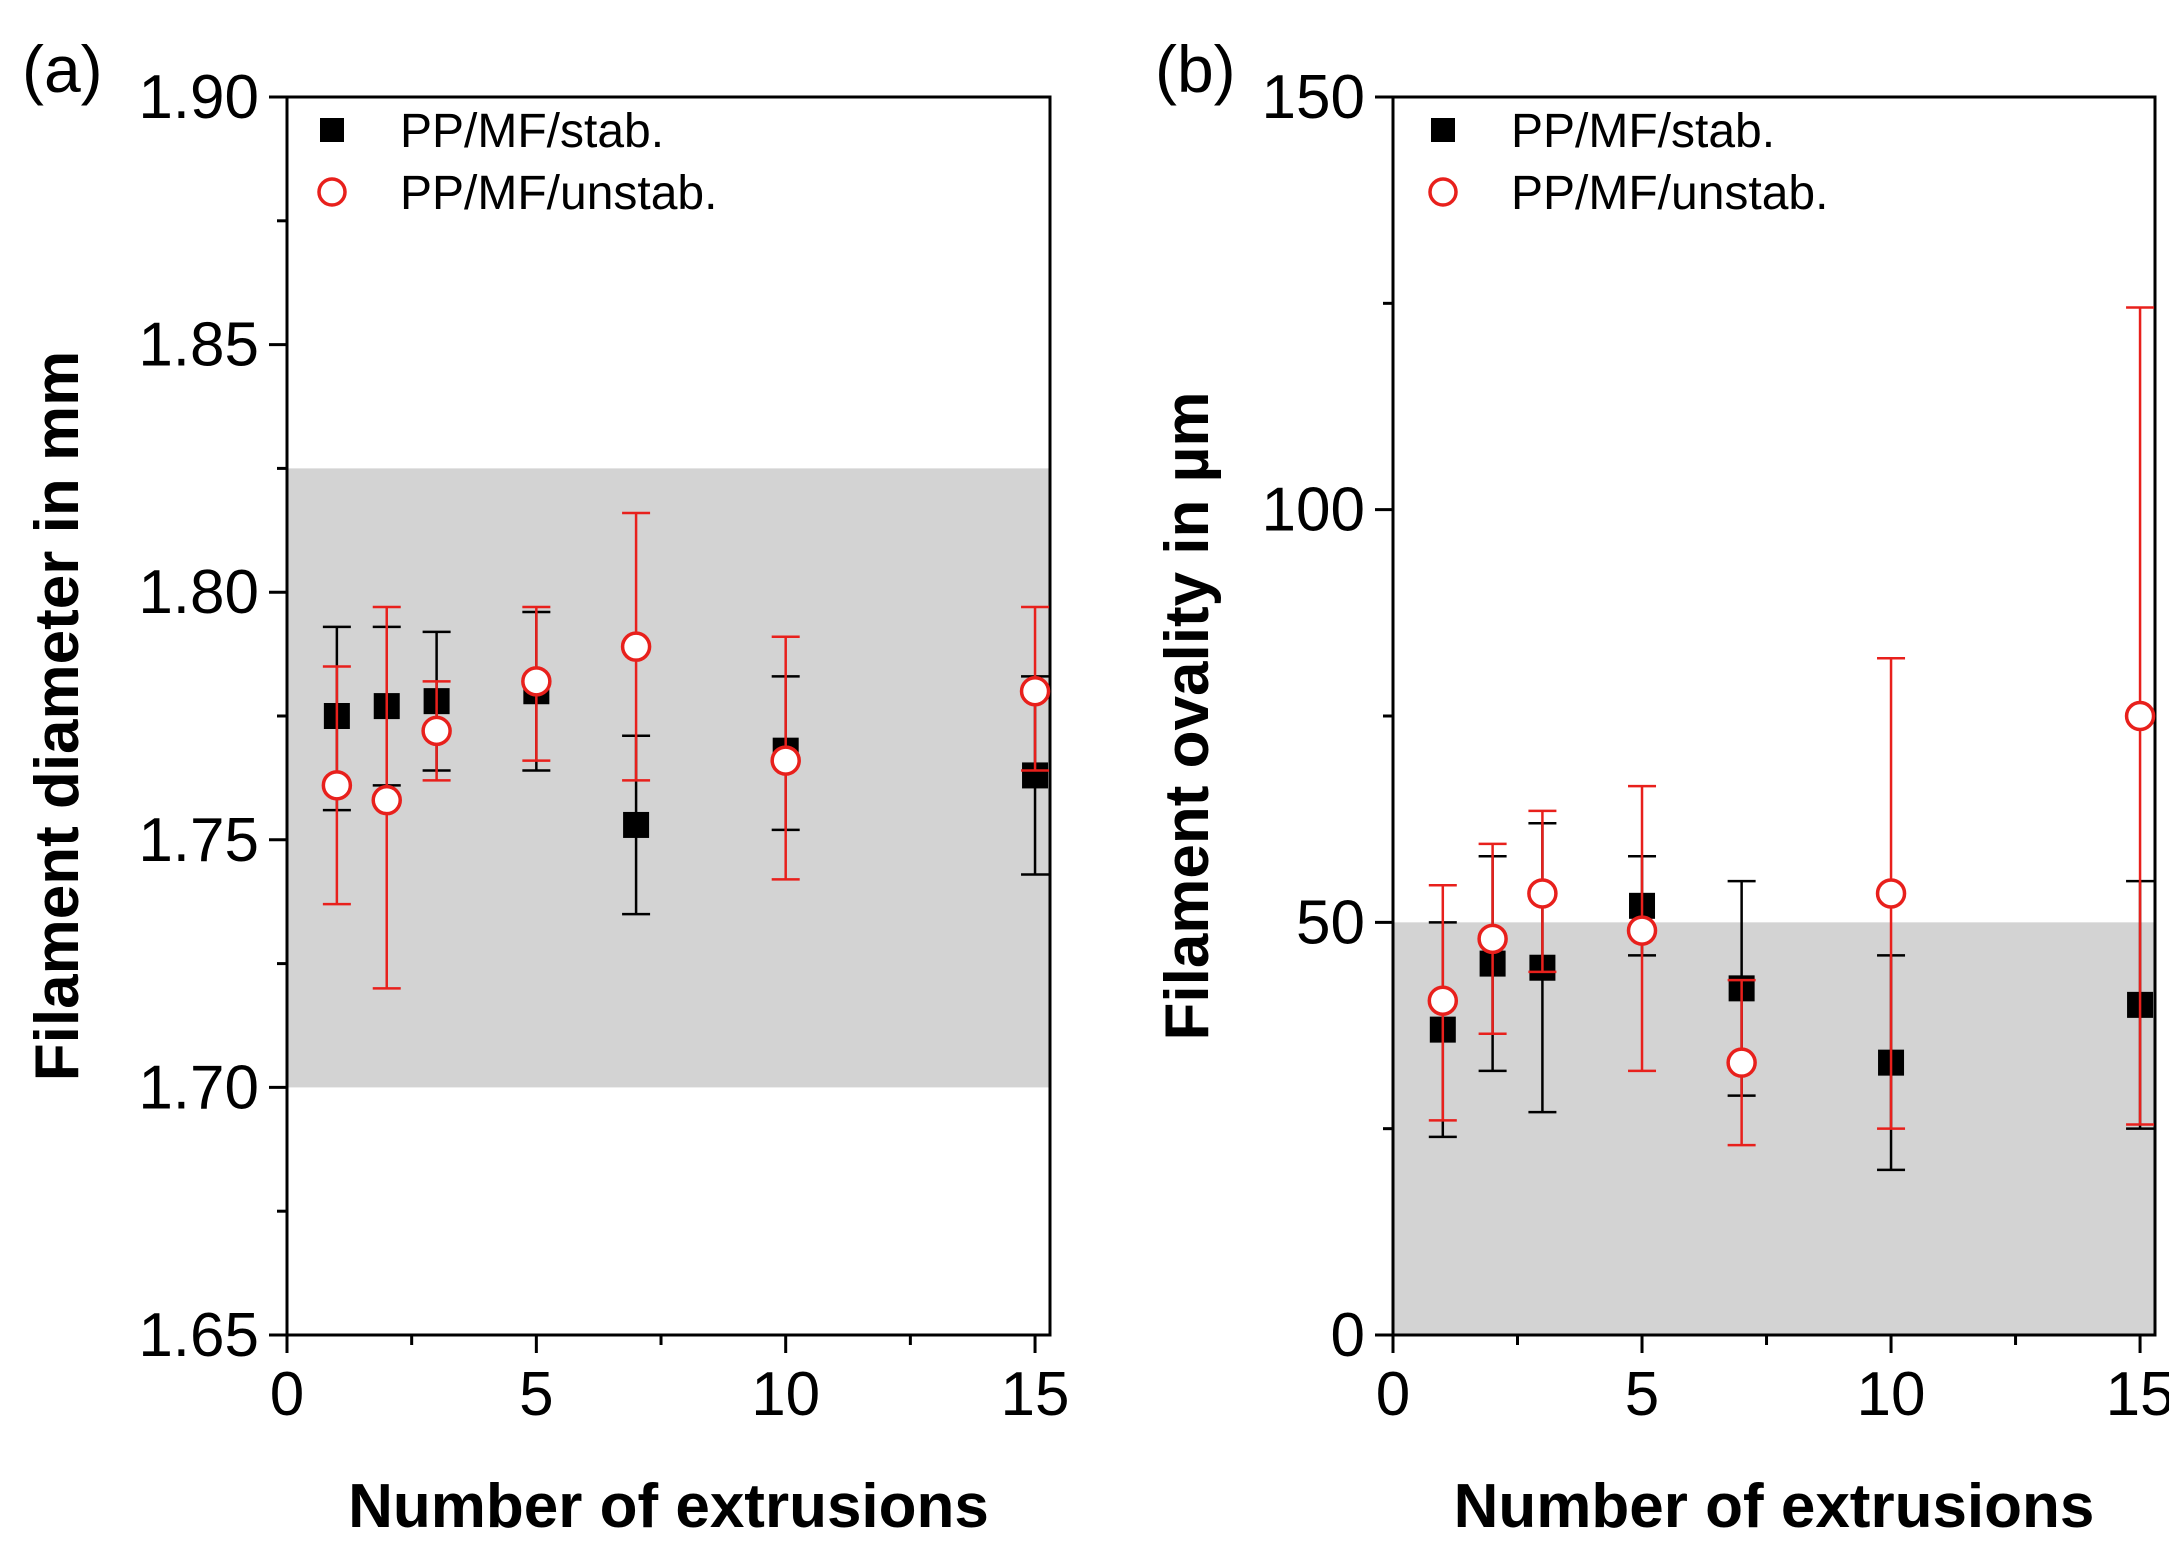 The image size is (2169, 1556). Describe the element at coordinates (1195, 69) in the screenshot. I see `panel-label: (b)` at that location.